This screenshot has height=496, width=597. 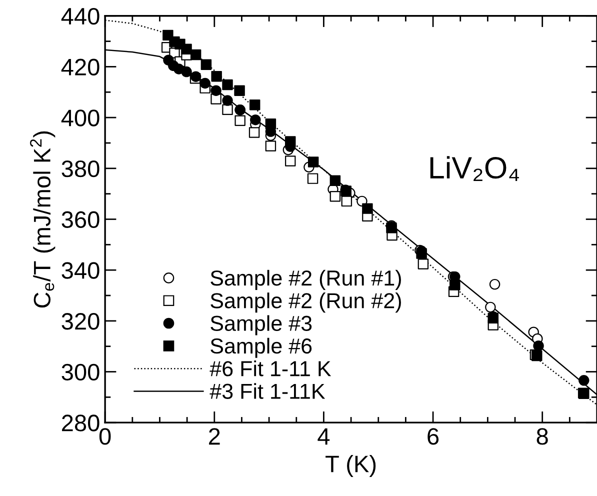 I want to click on x-tick-label: 2, so click(x=214, y=436).